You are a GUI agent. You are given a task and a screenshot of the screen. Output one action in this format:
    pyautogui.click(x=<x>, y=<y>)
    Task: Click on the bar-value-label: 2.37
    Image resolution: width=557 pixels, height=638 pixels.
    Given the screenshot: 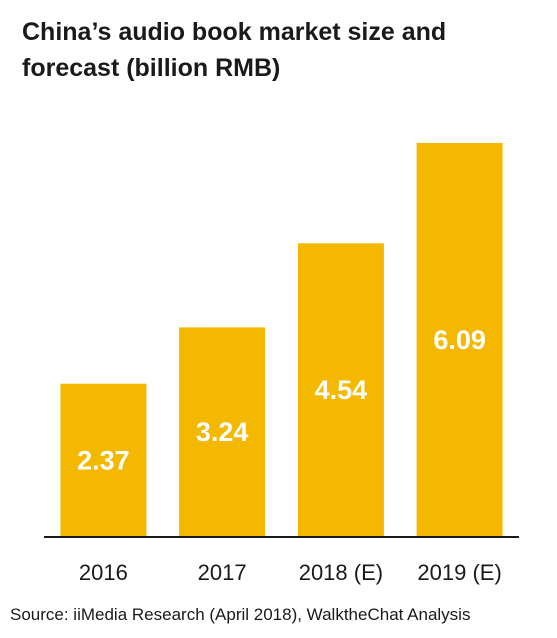 What is the action you would take?
    pyautogui.click(x=103, y=460)
    